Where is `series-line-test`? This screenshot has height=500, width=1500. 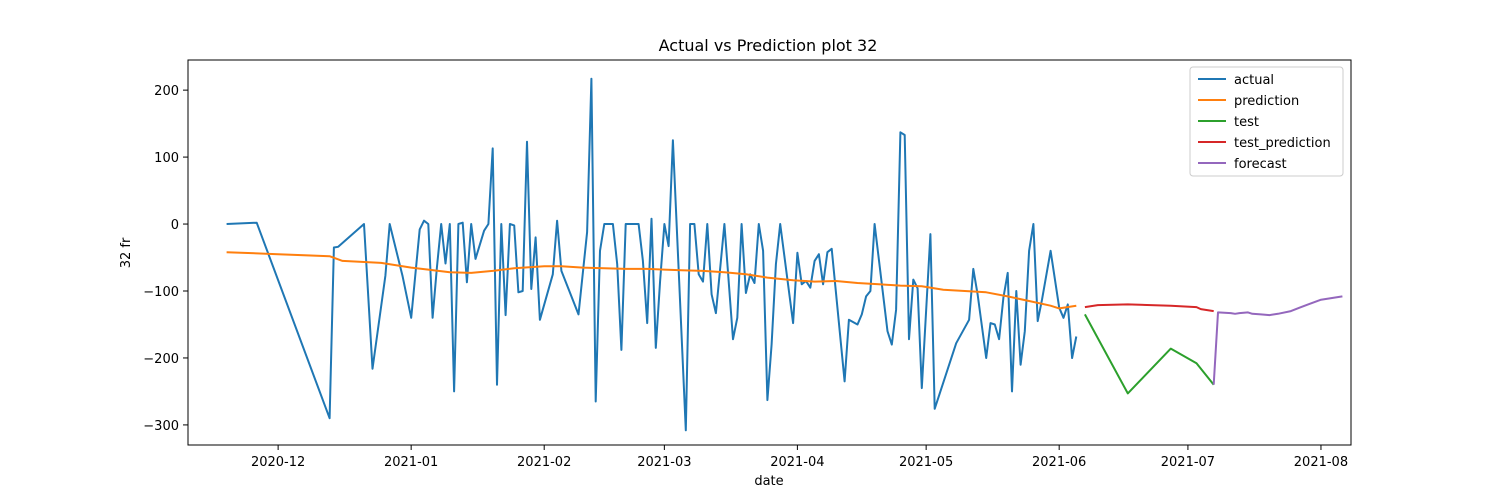 series-line-test is located at coordinates (1149, 354).